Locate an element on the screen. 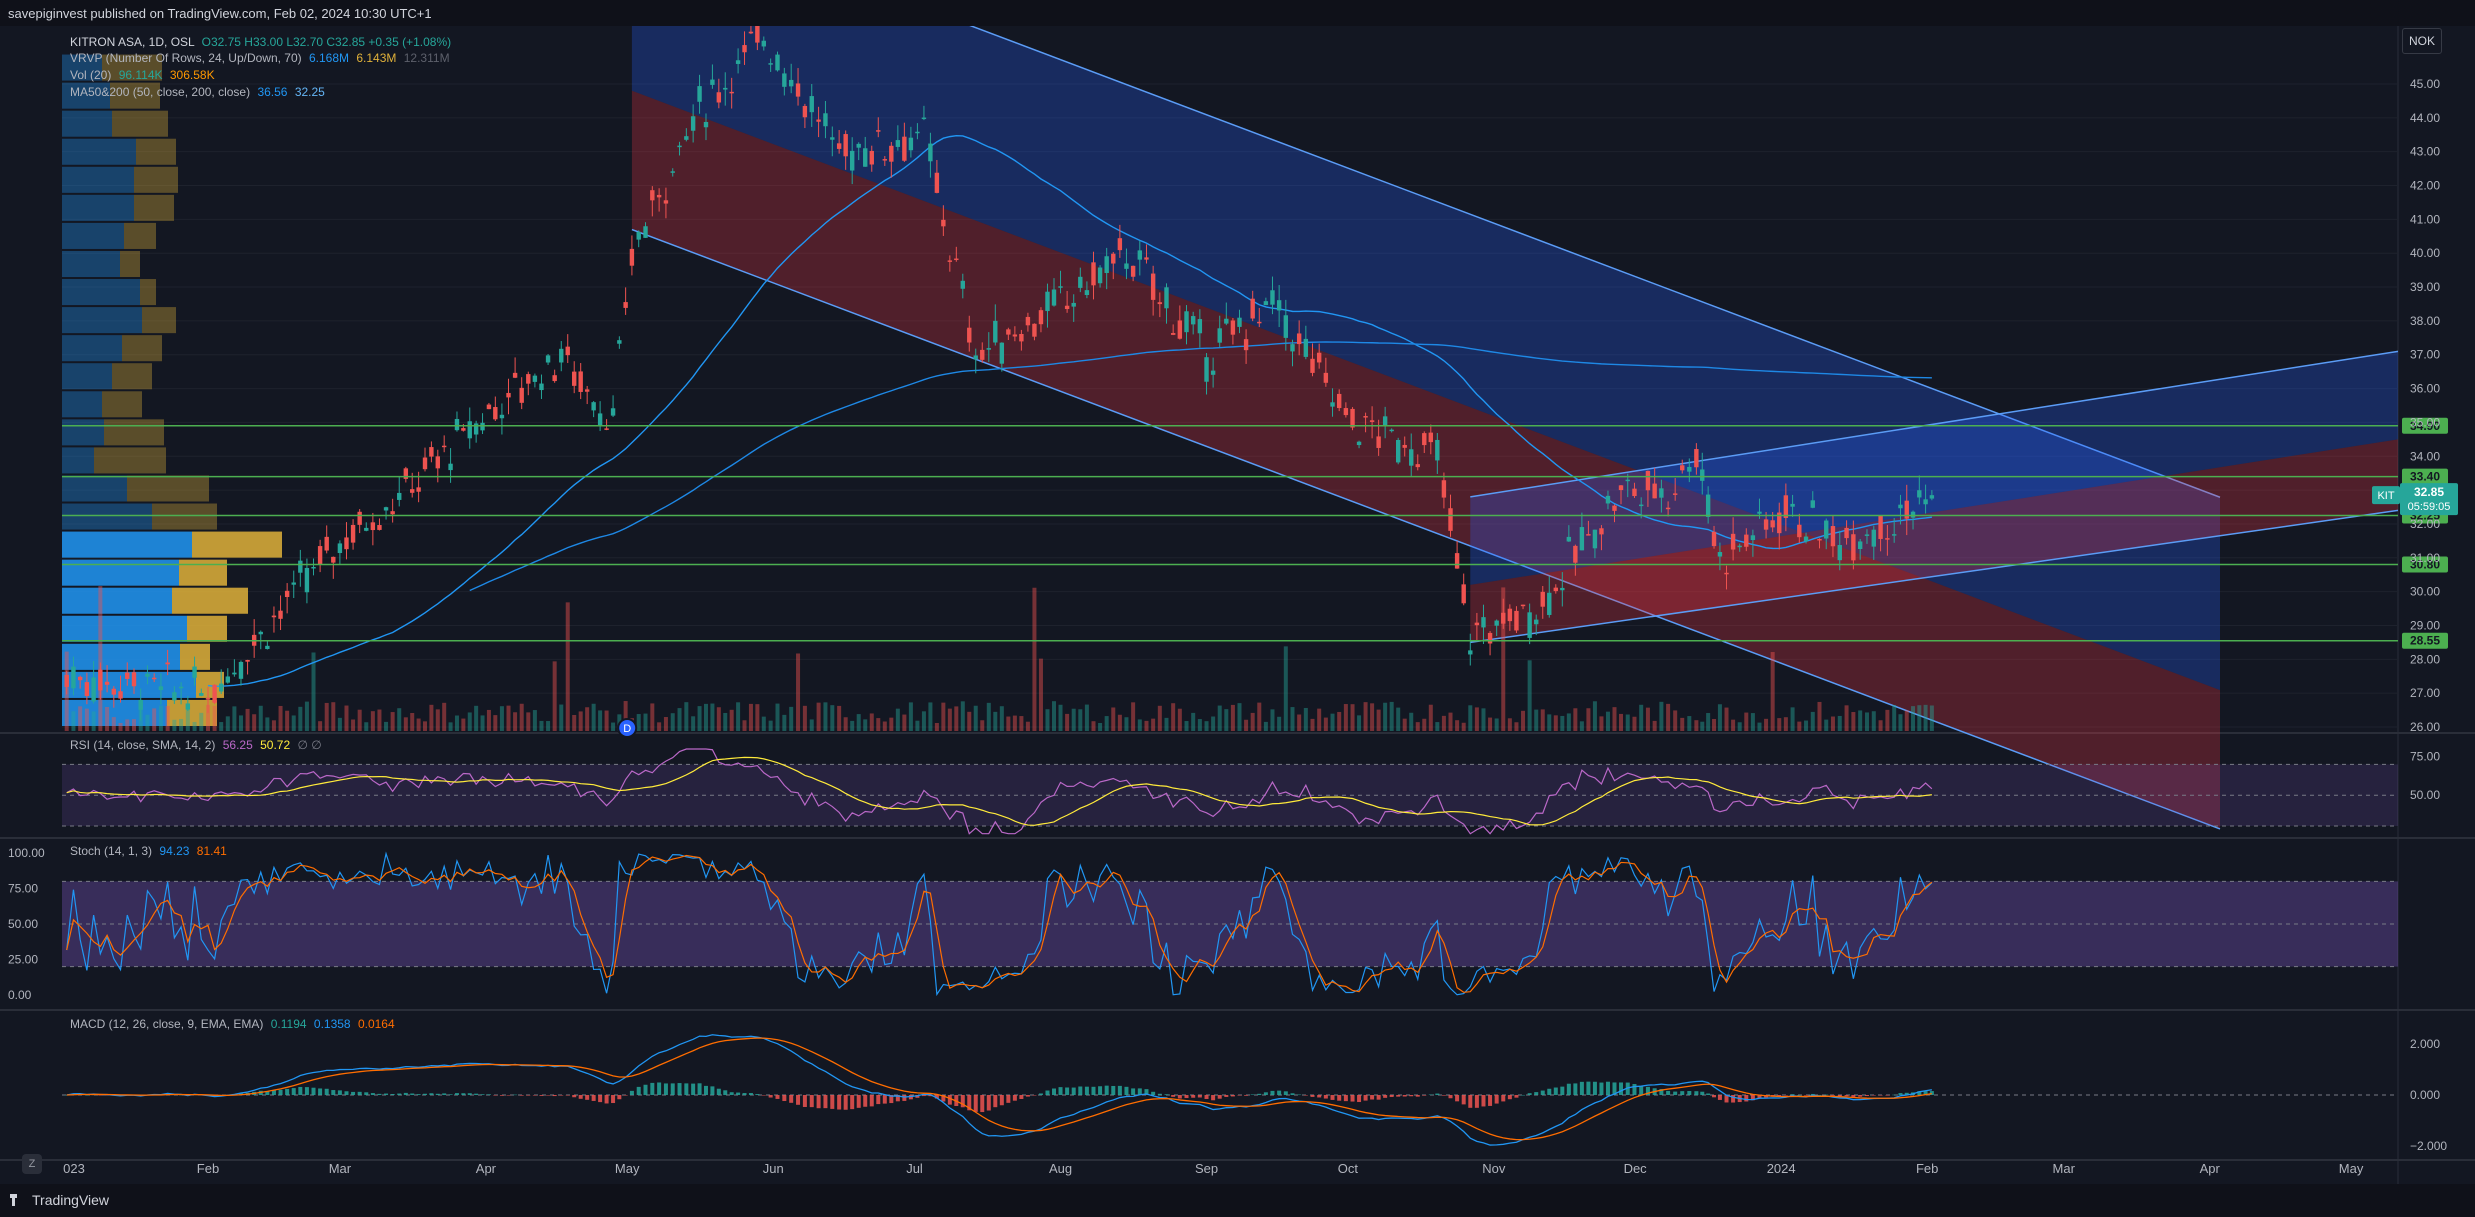 The image size is (2475, 1217). ma200-value: 32.25 is located at coordinates (309, 92).